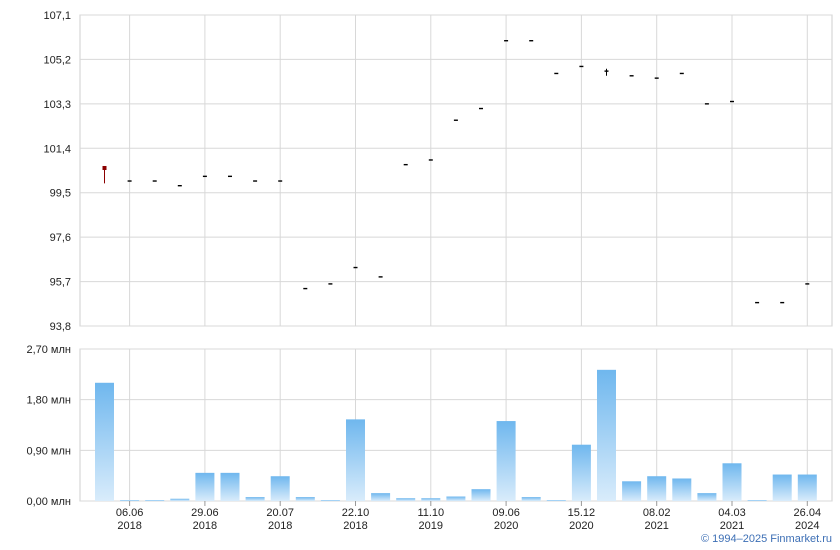 The height and width of the screenshot is (550, 840). I want to click on x-tick-day-label: 04.03, so click(732, 513).